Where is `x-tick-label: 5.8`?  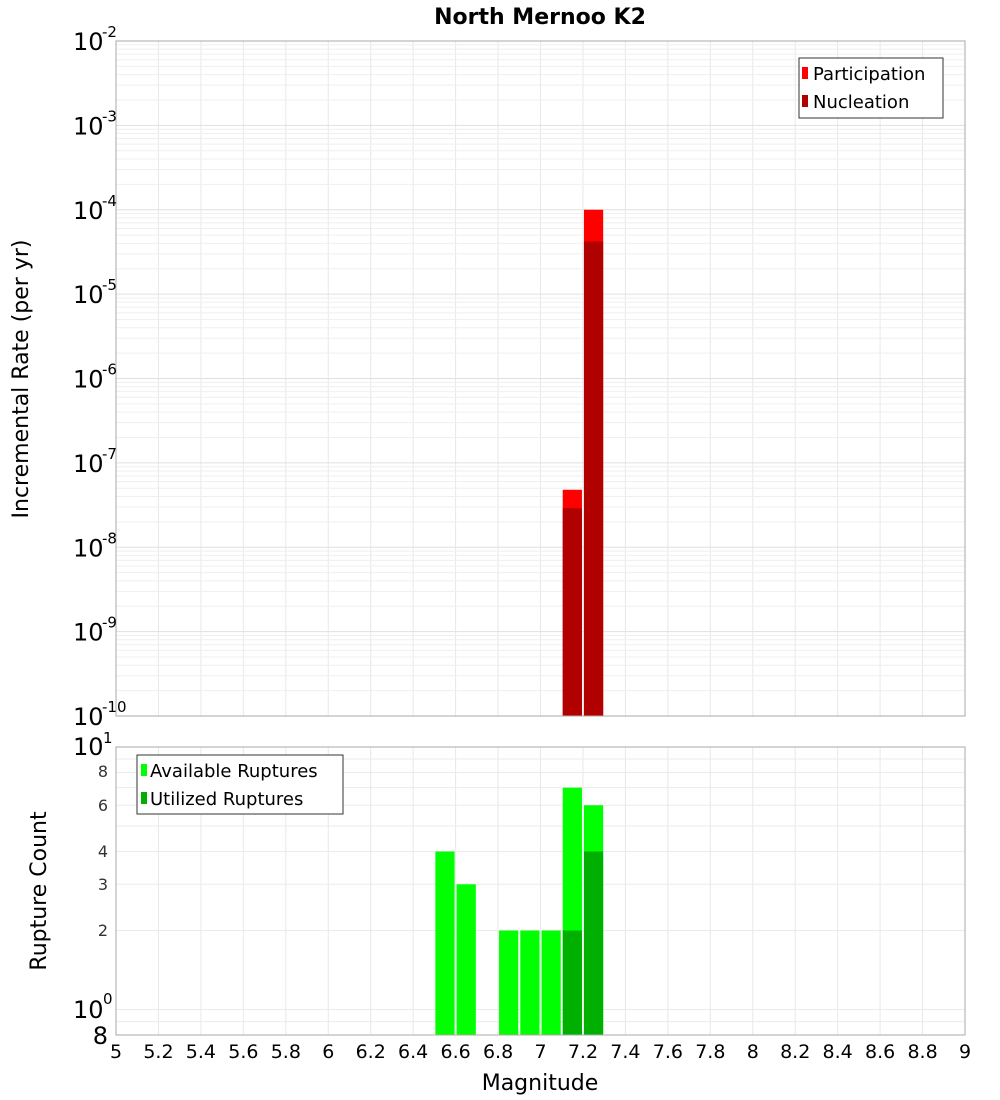 x-tick-label: 5.8 is located at coordinates (286, 1052).